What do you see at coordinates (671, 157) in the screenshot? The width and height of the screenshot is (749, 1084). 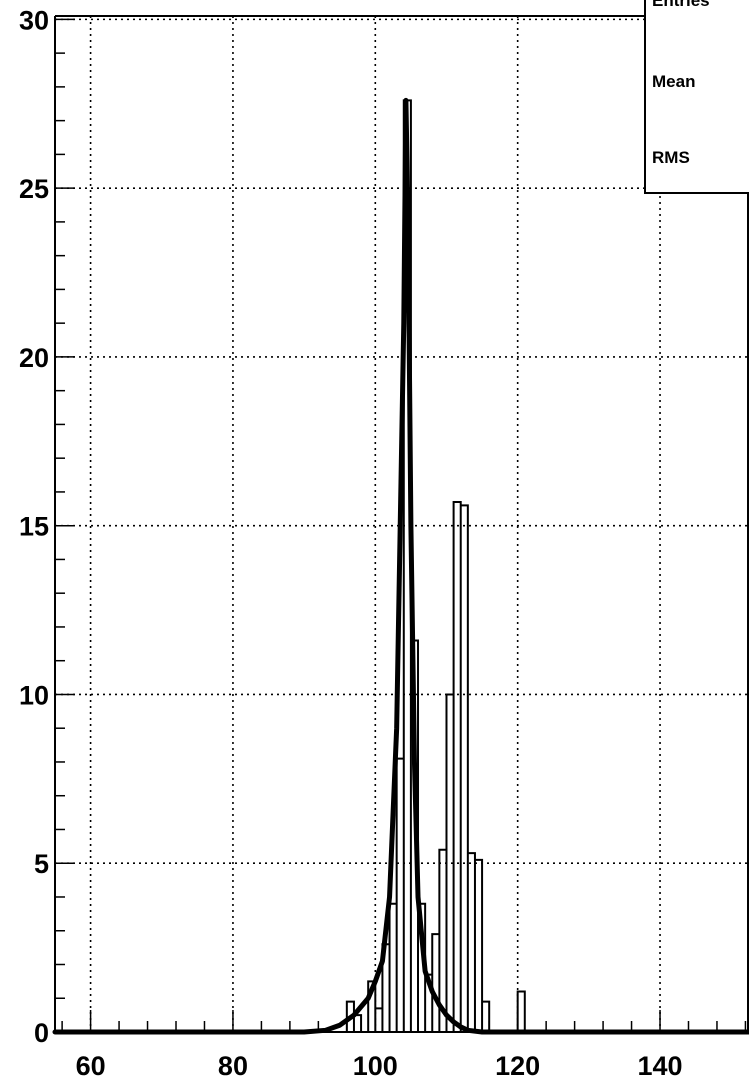 I see `stats-label-rms: RMS` at bounding box center [671, 157].